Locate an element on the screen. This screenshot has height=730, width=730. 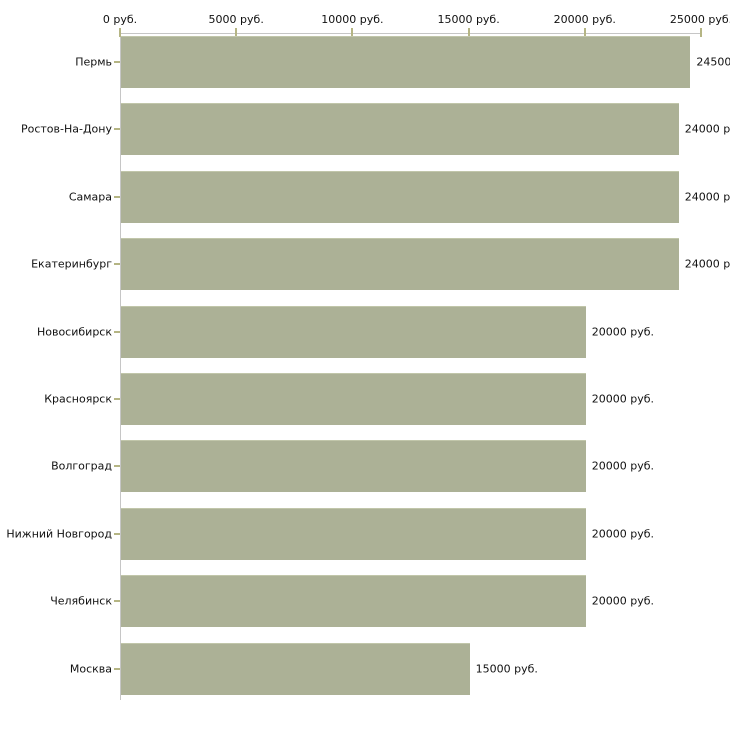
category-label: Новосибирск is located at coordinates (74, 332).